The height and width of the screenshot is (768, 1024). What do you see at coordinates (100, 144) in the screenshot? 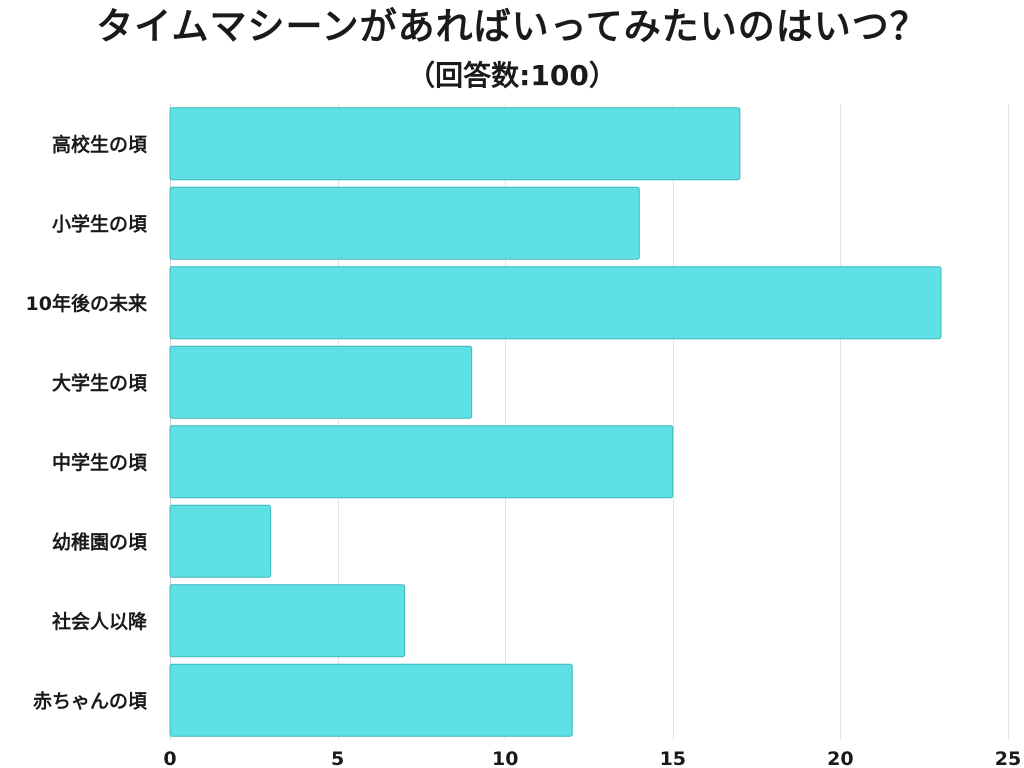
I see `category-label-0: 高校生の頃` at bounding box center [100, 144].